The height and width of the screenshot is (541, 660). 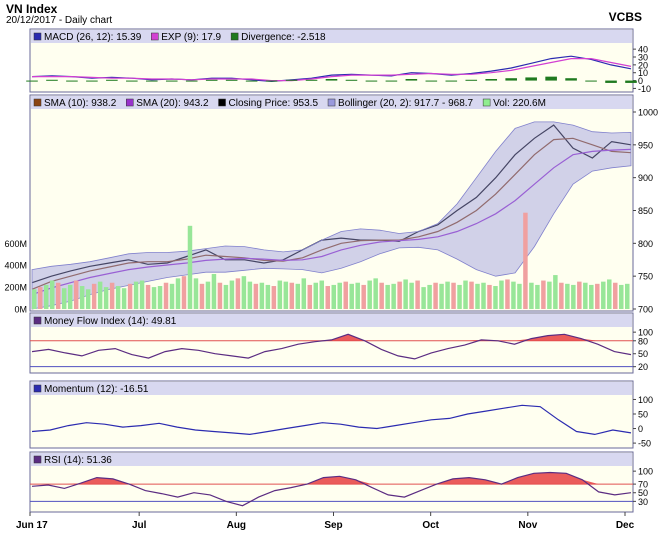 I want to click on price-legend-label: Bollinger (20, 2): 917.7 - 968.7, so click(x=406, y=103).